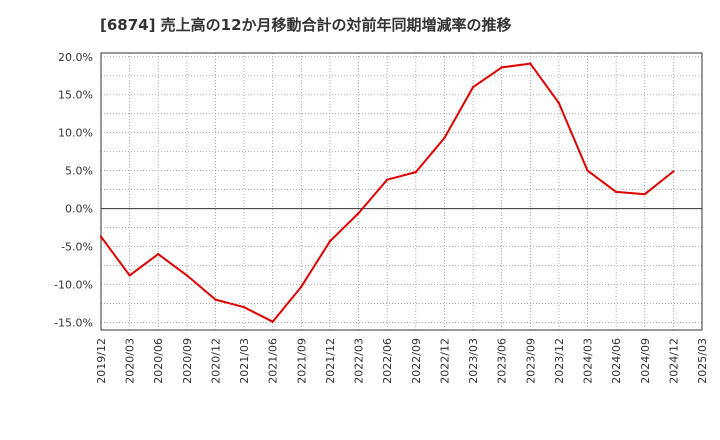 The image size is (720, 440). I want to click on x-tick-label: 2021/09, so click(301, 361).